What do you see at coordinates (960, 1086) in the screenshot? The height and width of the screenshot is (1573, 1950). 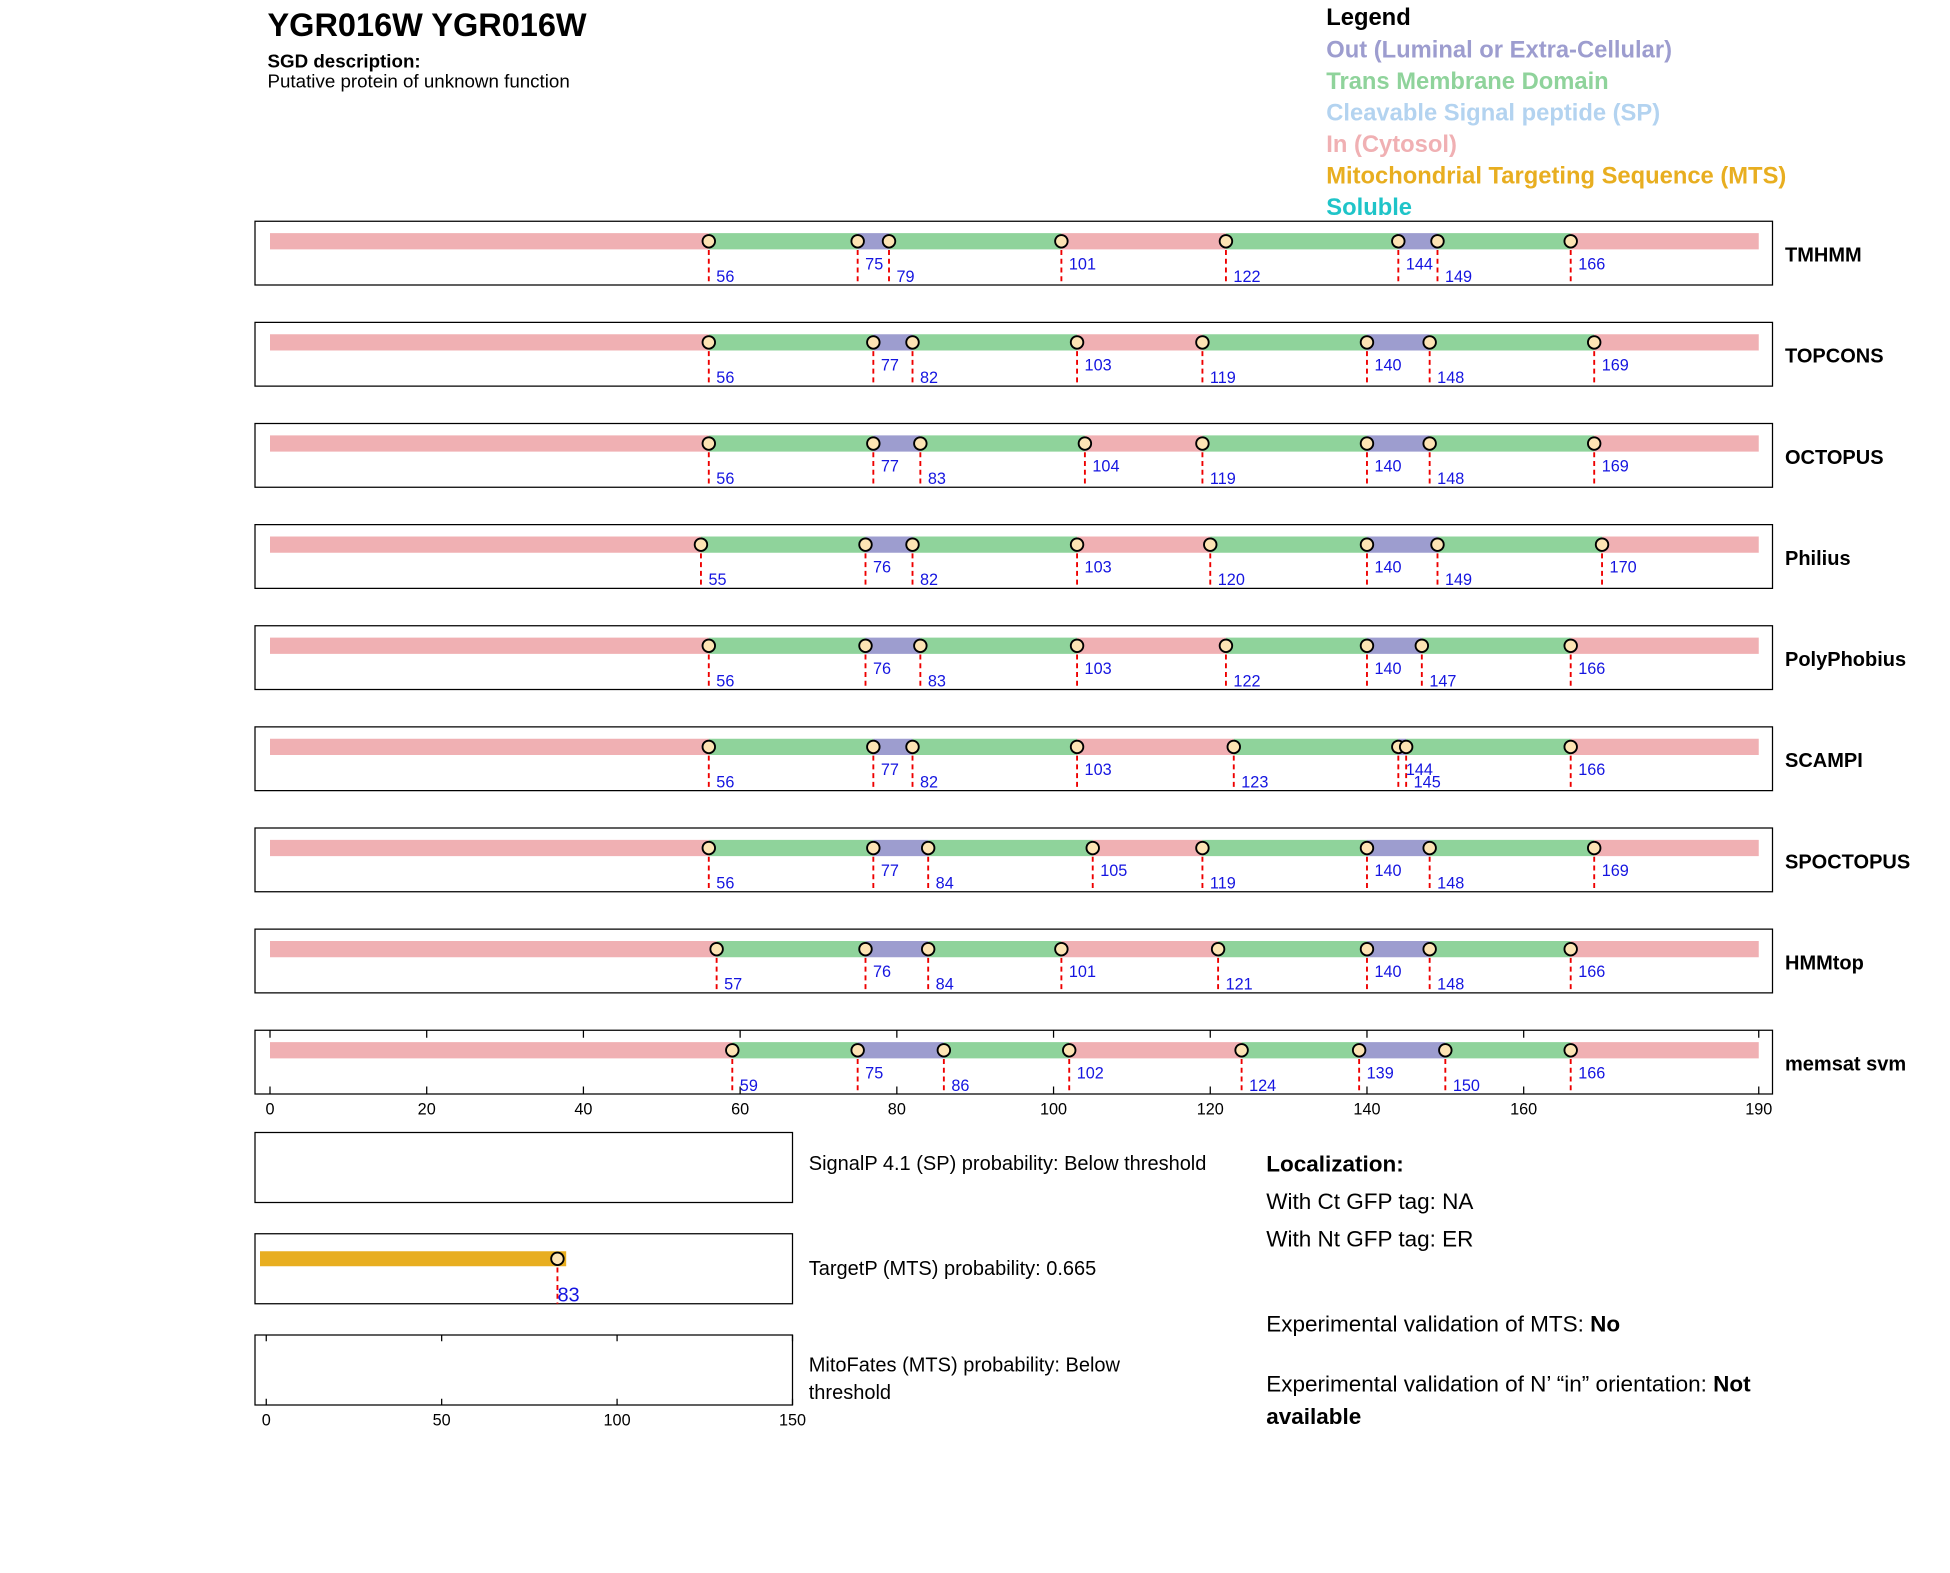 I see `boundary-label: 86` at bounding box center [960, 1086].